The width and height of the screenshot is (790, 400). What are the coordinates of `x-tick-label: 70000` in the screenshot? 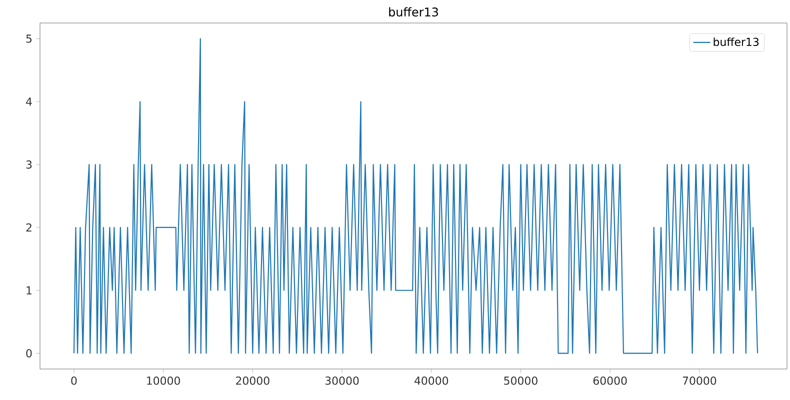 It's located at (699, 380).